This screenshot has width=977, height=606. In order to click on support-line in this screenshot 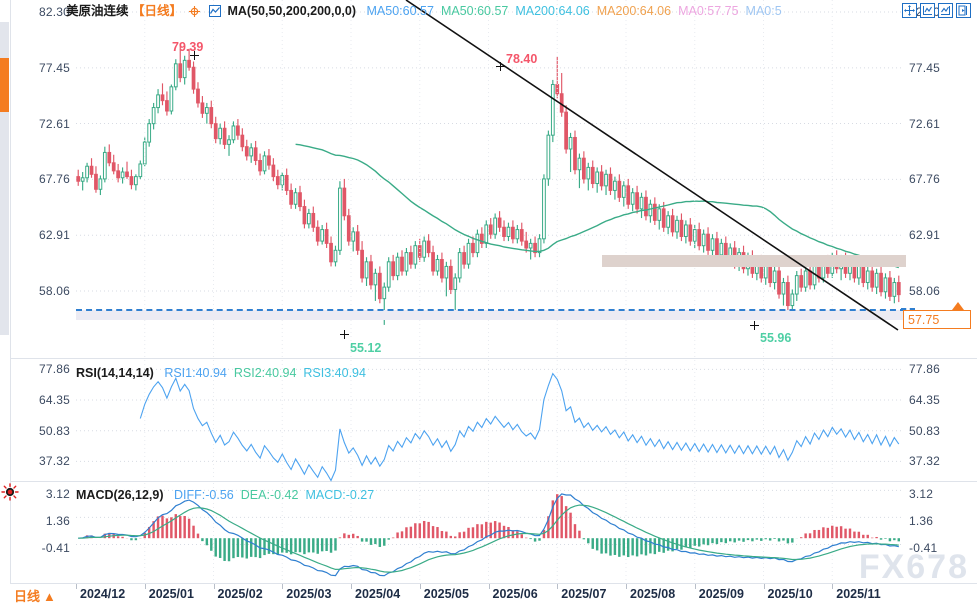, I will do `click(491, 310)`.